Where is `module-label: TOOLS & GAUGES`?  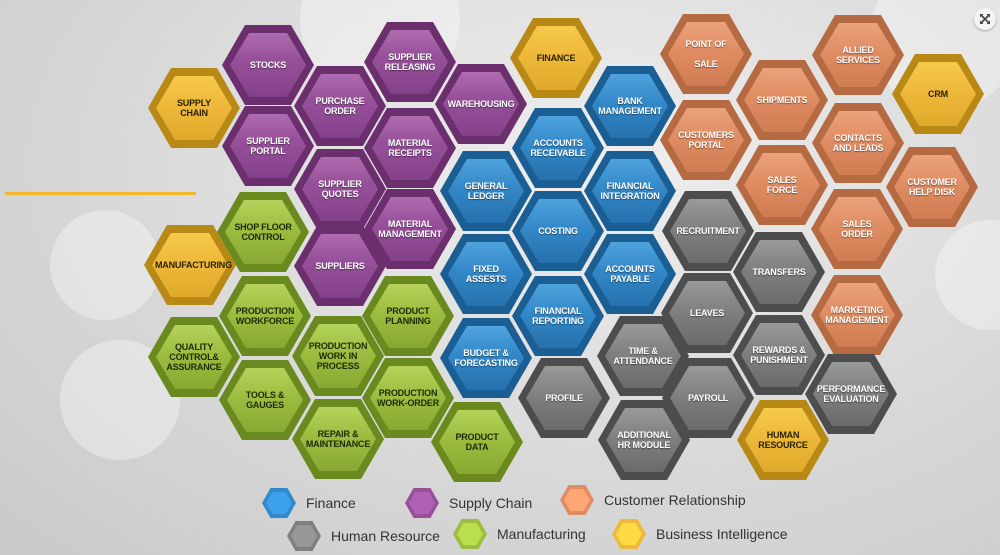 module-label: TOOLS & GAUGES is located at coordinates (265, 400).